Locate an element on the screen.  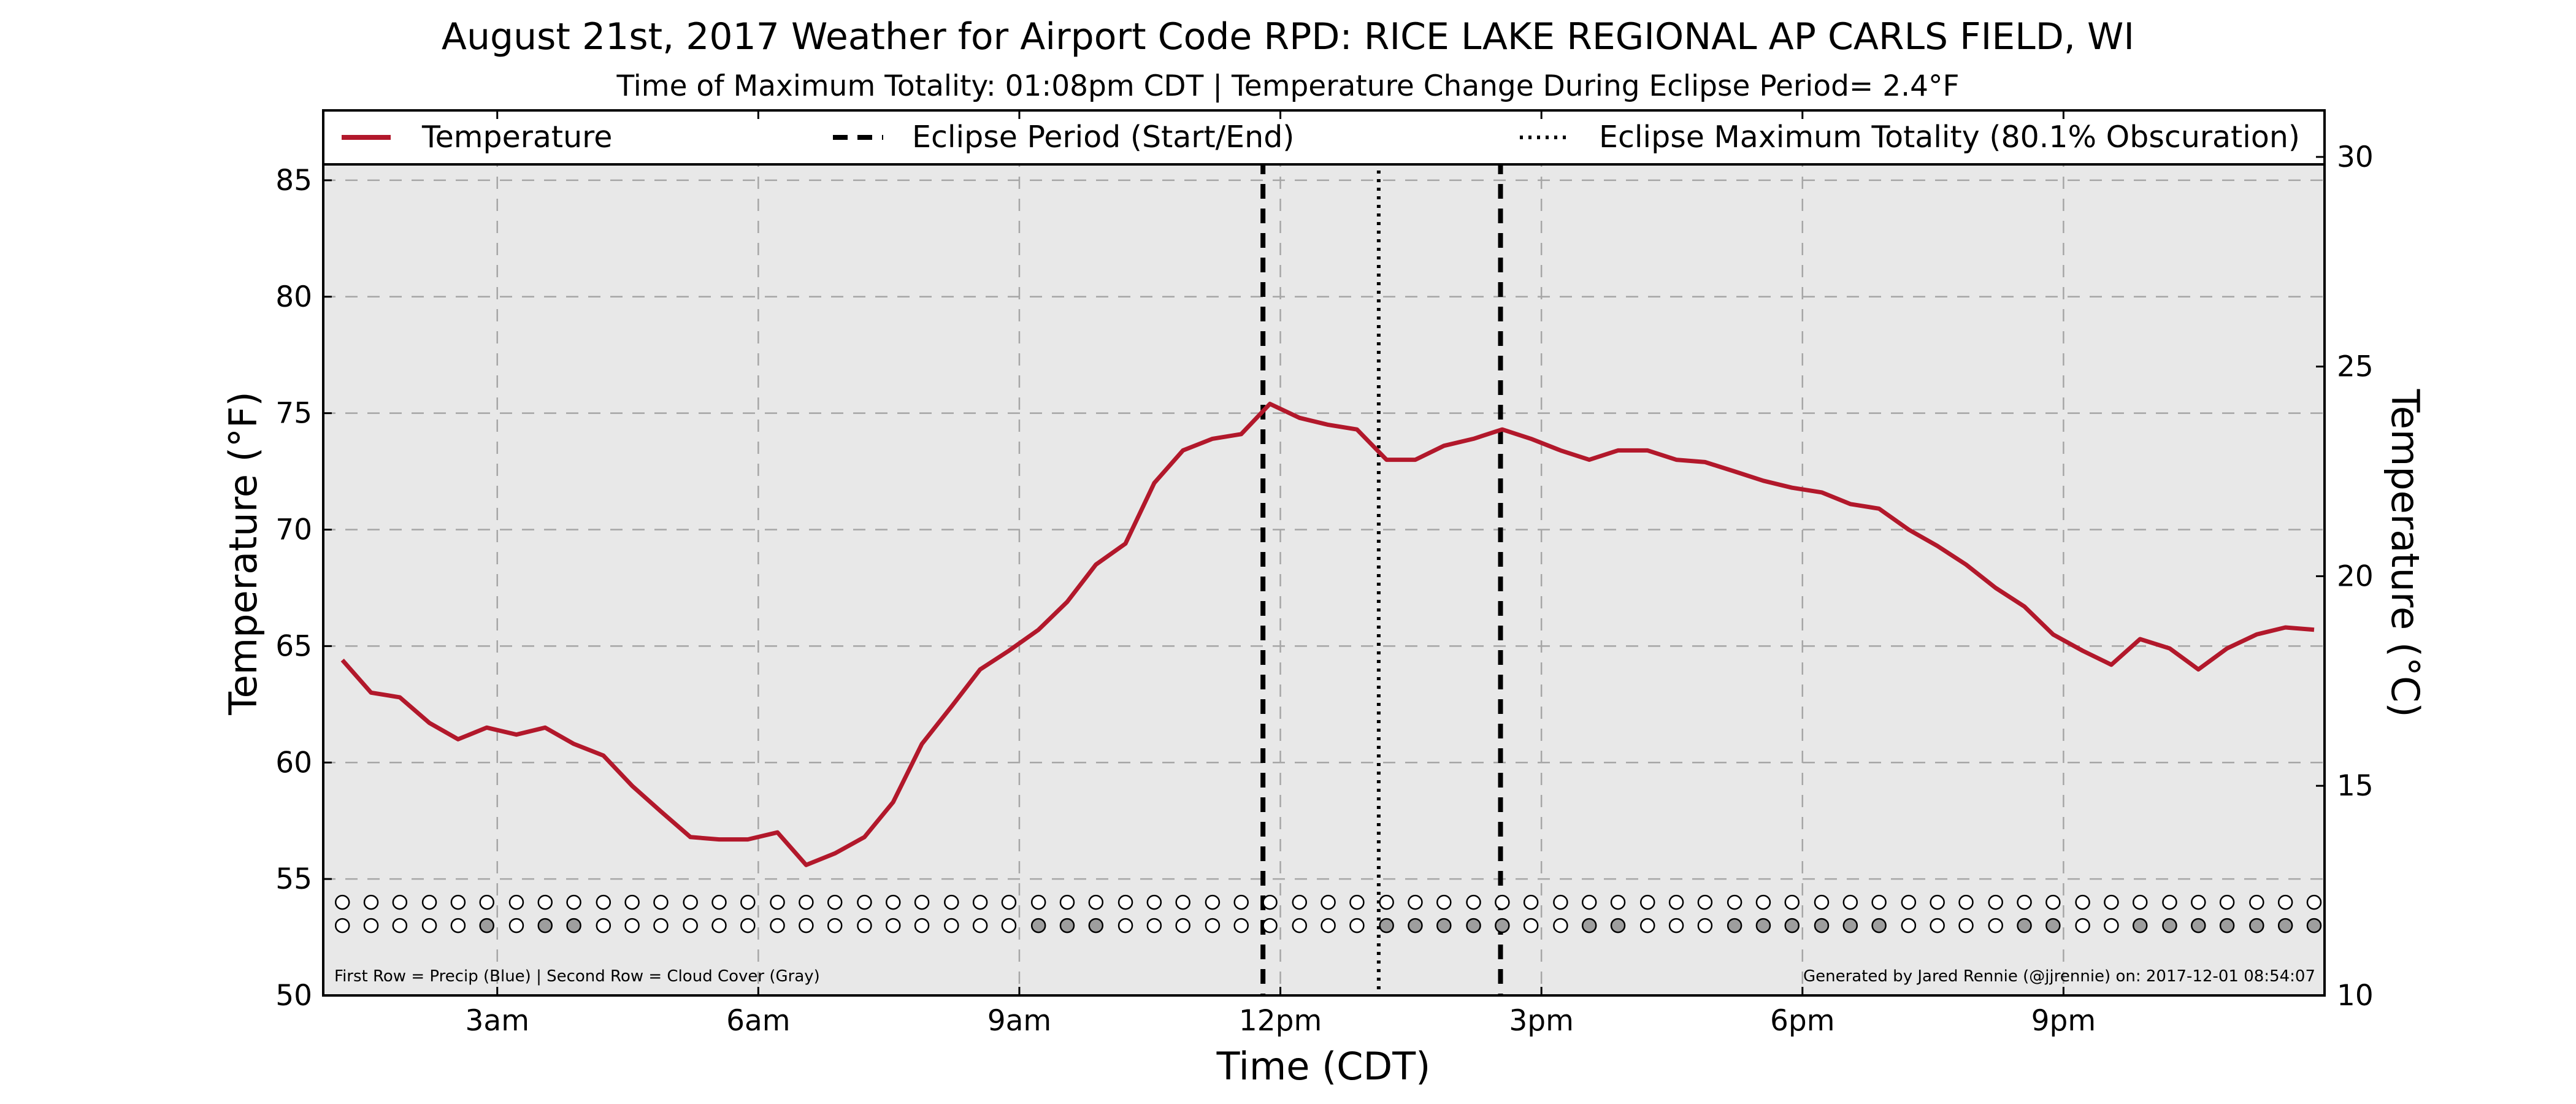
y-tick-label-right: 30 is located at coordinates (2355, 157).